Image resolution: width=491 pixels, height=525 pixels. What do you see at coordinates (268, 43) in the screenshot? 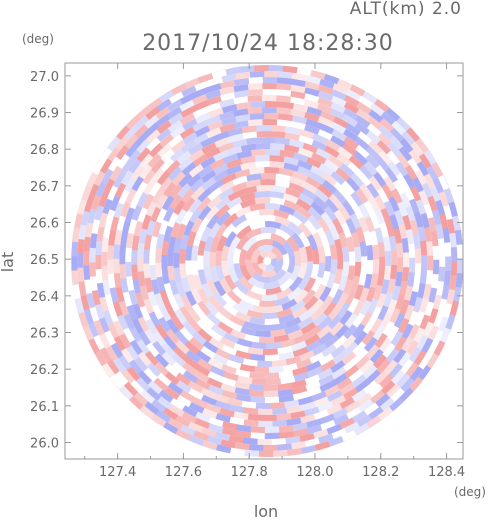
I see `chart-title: 2017/10/24 18:28:30` at bounding box center [268, 43].